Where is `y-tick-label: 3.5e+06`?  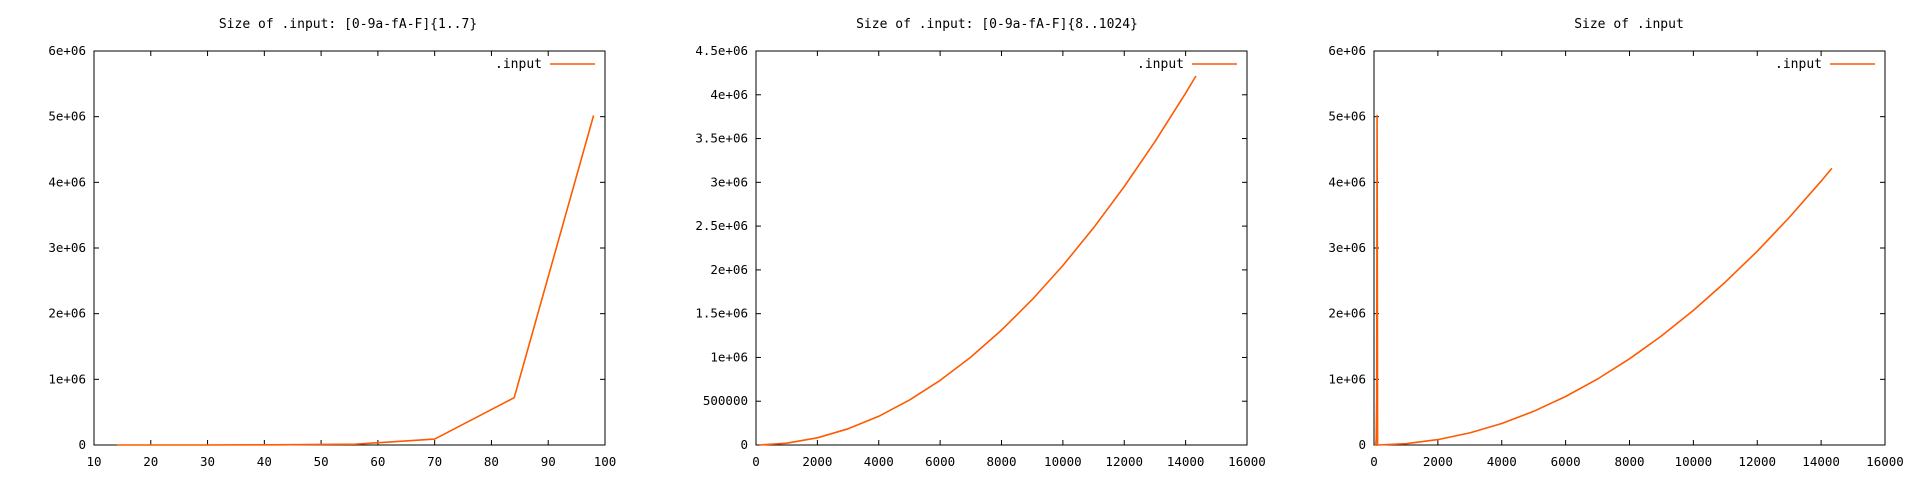
y-tick-label: 3.5e+06 is located at coordinates (721, 138).